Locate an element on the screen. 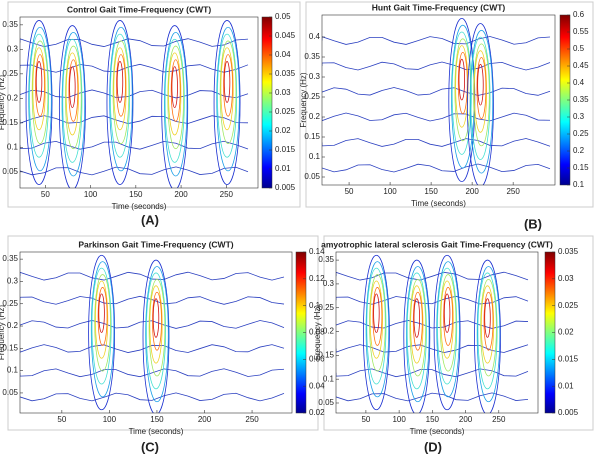  colorbar-tick-label: 0.14 is located at coordinates (317, 251).